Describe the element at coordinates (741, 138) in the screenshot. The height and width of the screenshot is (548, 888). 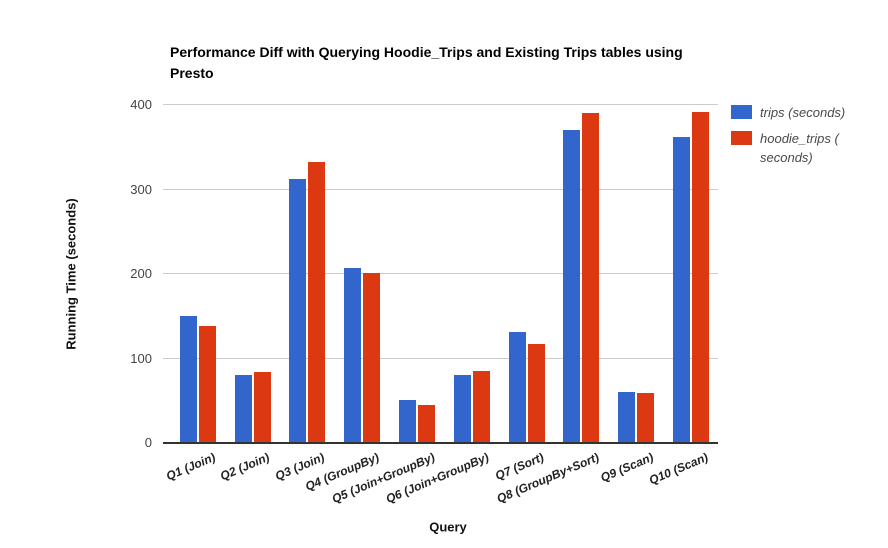
I see `legend-swatch-hoodie-trips` at that location.